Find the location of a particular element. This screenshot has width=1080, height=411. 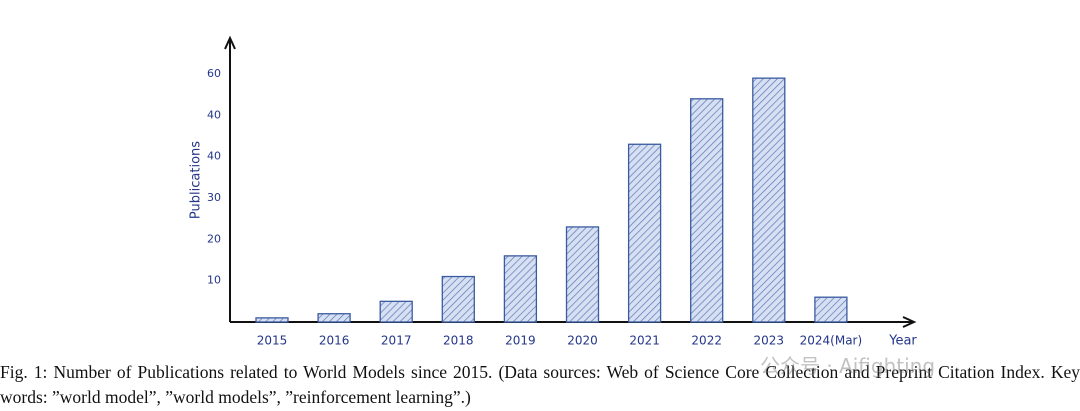

y-tick-label: 30 is located at coordinates (214, 197).